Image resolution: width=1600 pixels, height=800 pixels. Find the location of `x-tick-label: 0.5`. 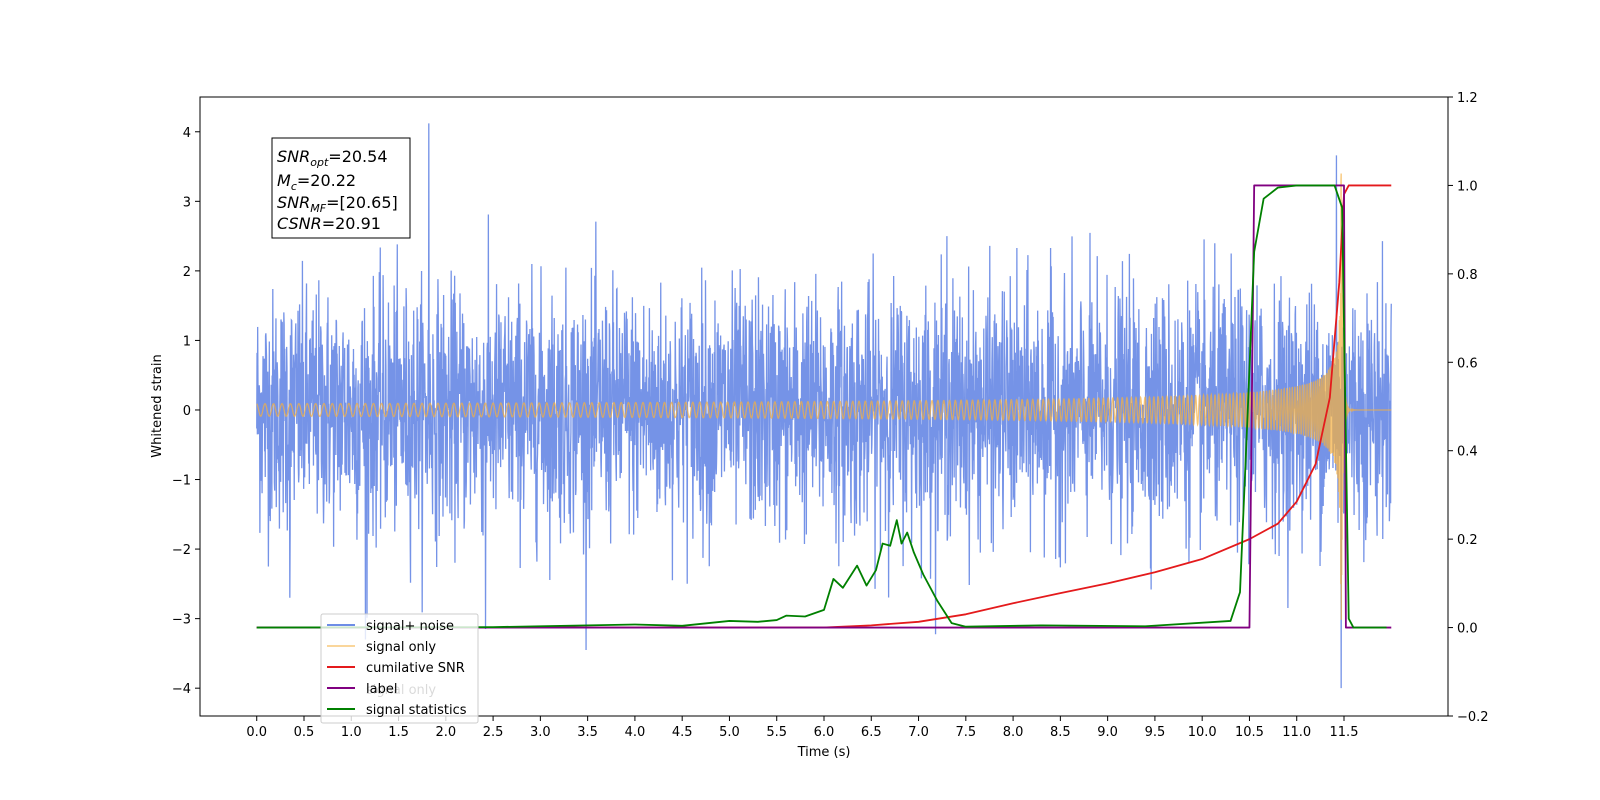

x-tick-label: 0.5 is located at coordinates (304, 732).